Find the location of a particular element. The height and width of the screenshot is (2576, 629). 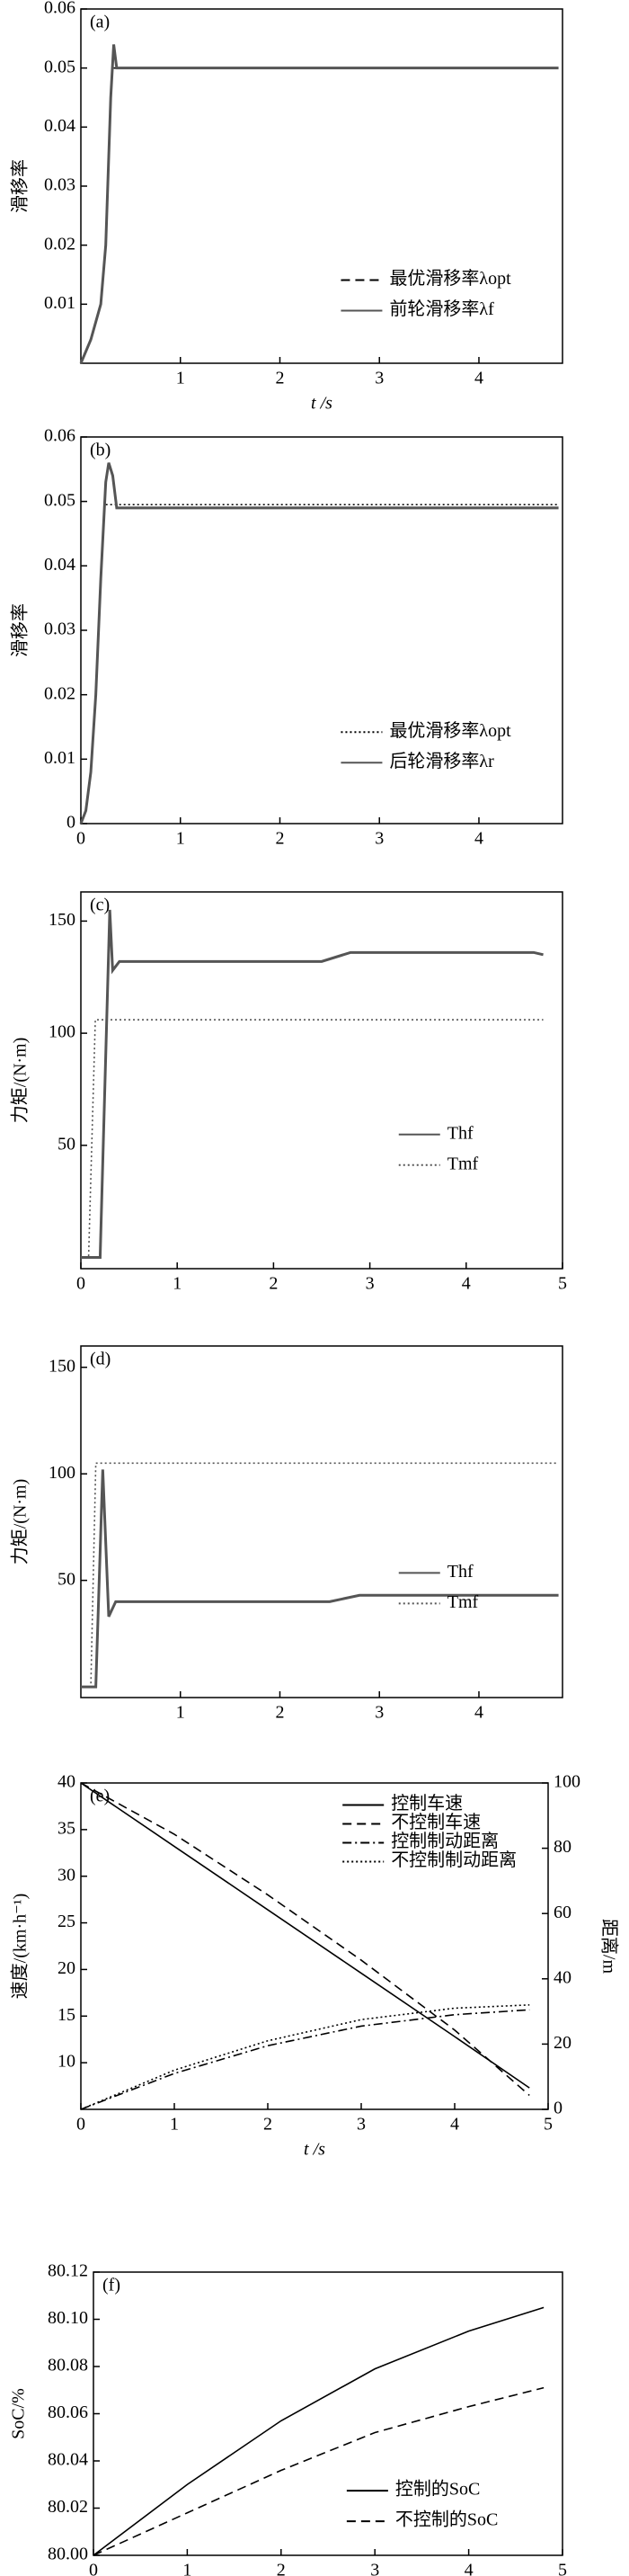

y-tick-label: 35 is located at coordinates (66, 1828).